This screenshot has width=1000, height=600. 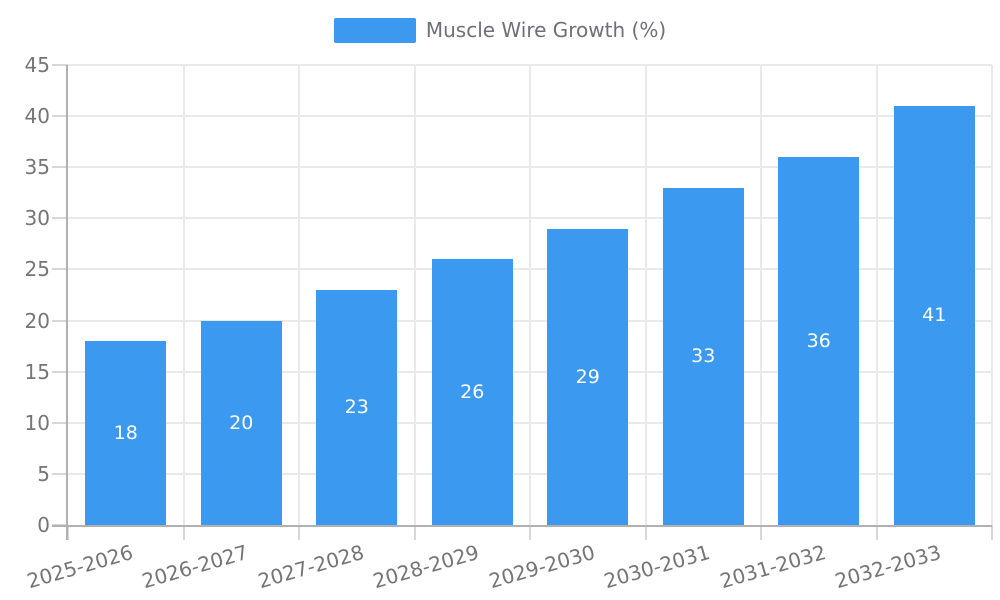 I want to click on bar: 18, so click(x=126, y=433).